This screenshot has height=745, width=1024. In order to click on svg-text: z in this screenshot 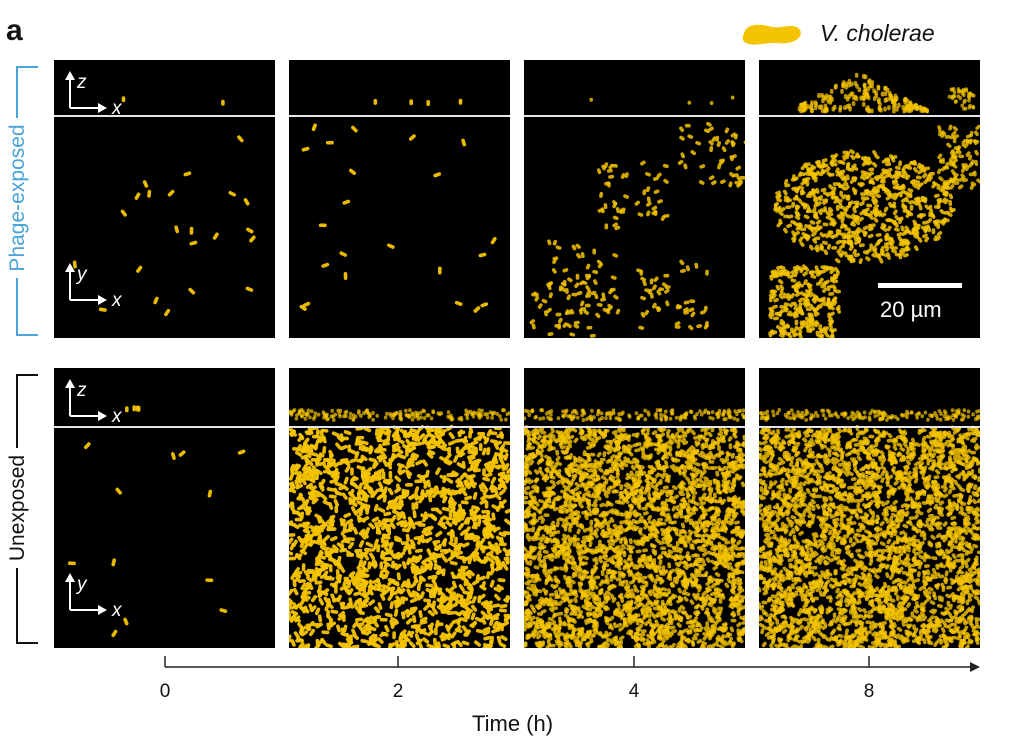, I will do `click(81, 82)`.